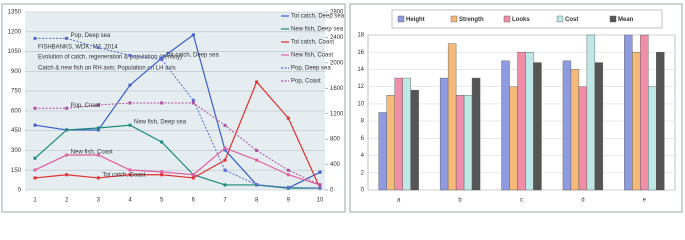  I want to click on y2-tick-label: 1600, so click(337, 89).